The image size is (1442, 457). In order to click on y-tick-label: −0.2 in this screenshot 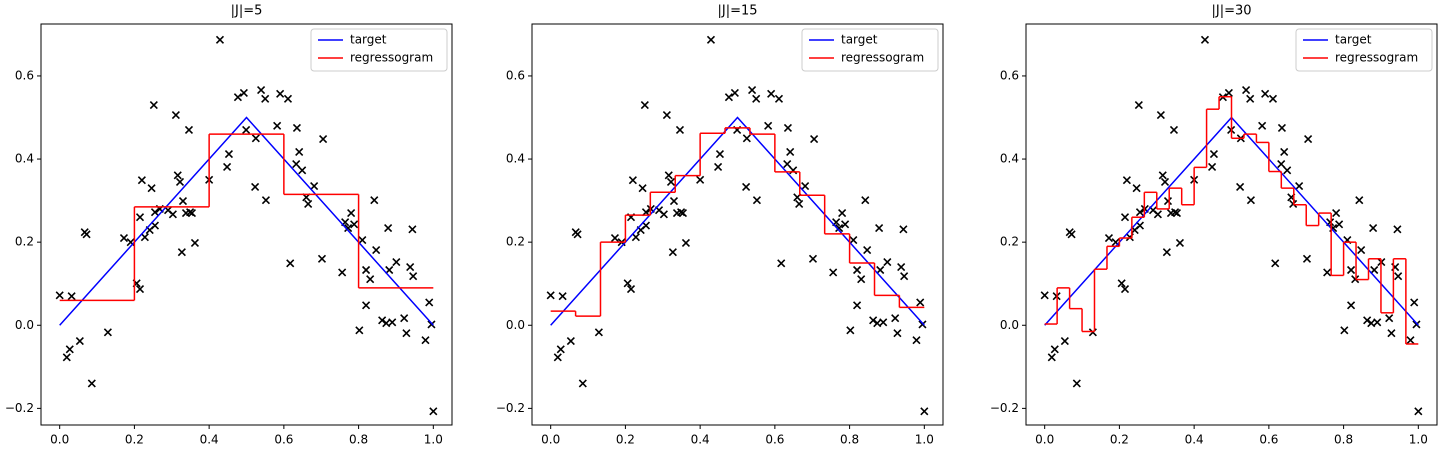, I will do `click(510, 408)`.